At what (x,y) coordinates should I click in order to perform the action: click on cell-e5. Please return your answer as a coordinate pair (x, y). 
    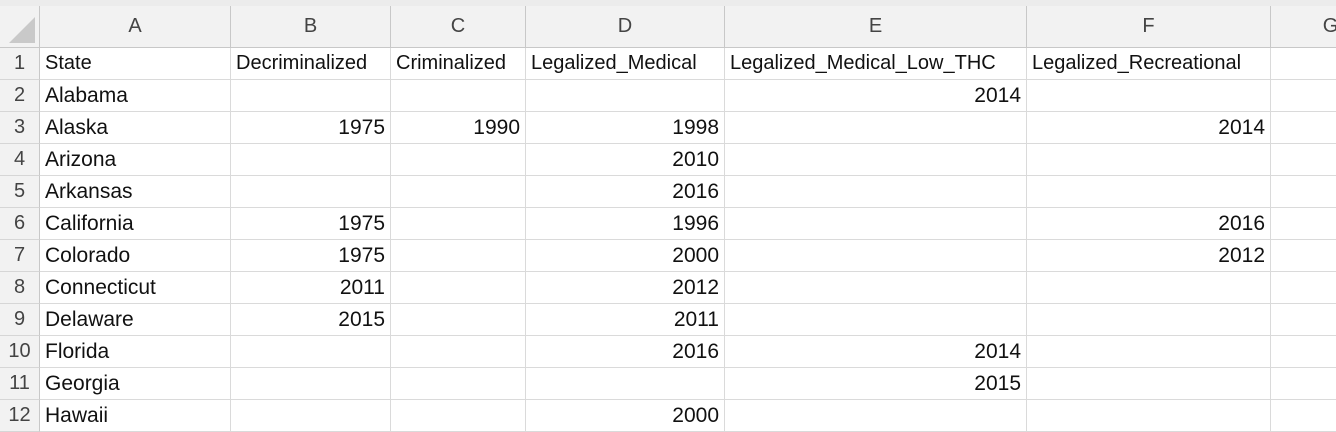
    Looking at the image, I should click on (876, 192).